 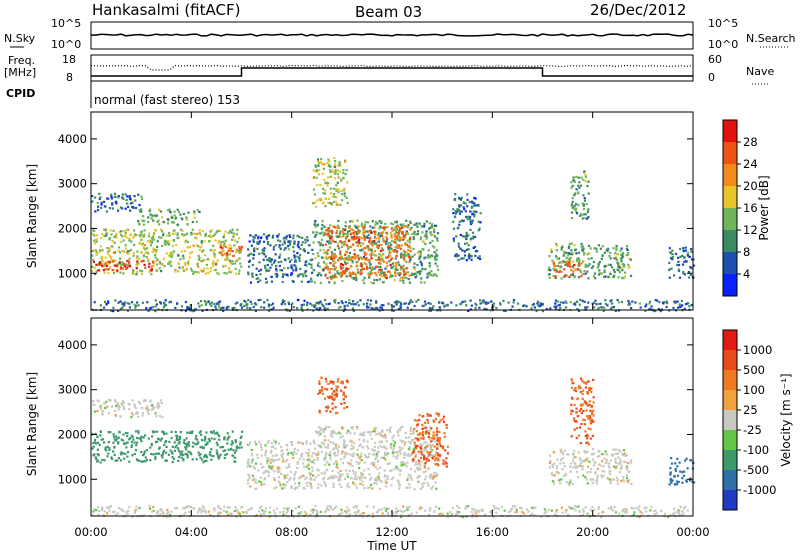 What do you see at coordinates (69, 59) in the screenshot?
I see `freq-tick-top: 18` at bounding box center [69, 59].